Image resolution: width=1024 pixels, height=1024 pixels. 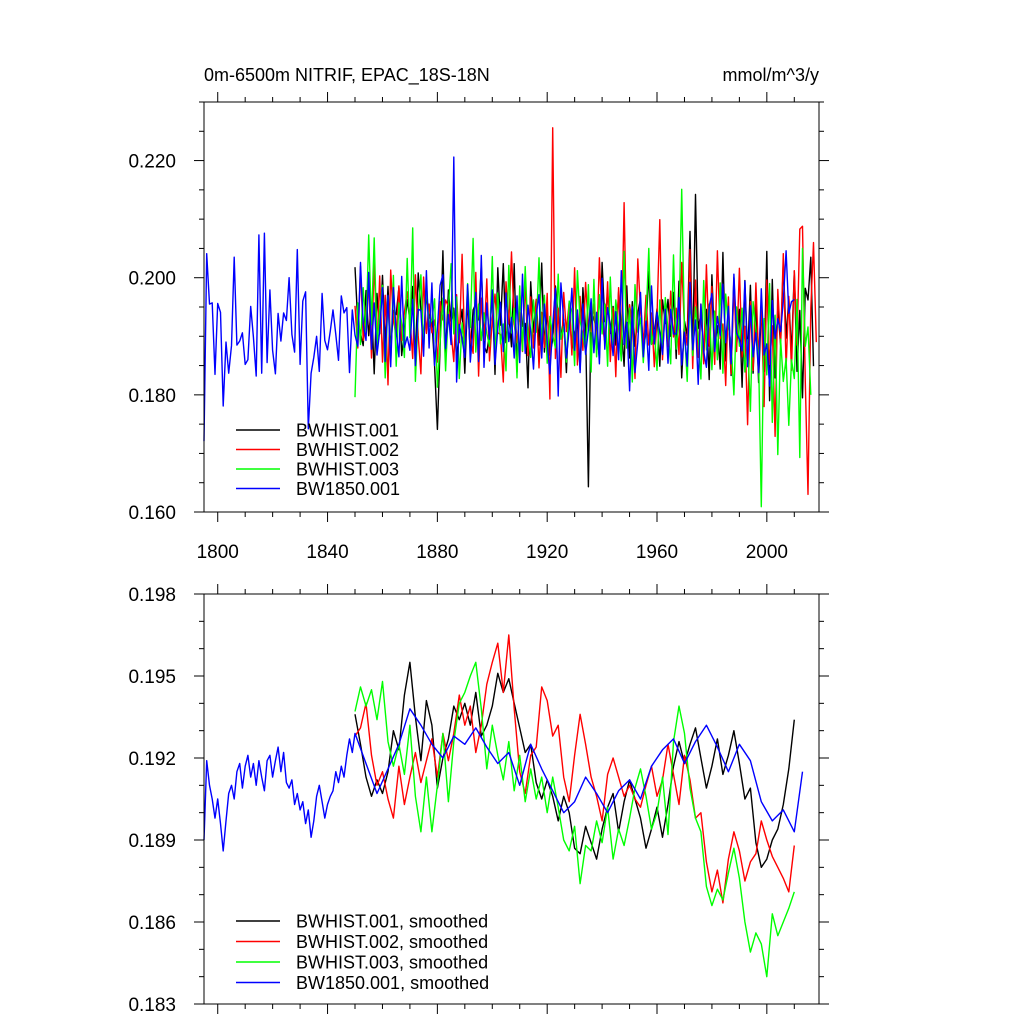 I want to click on top-panel-units: mmol/m^3/y, so click(x=771, y=75).